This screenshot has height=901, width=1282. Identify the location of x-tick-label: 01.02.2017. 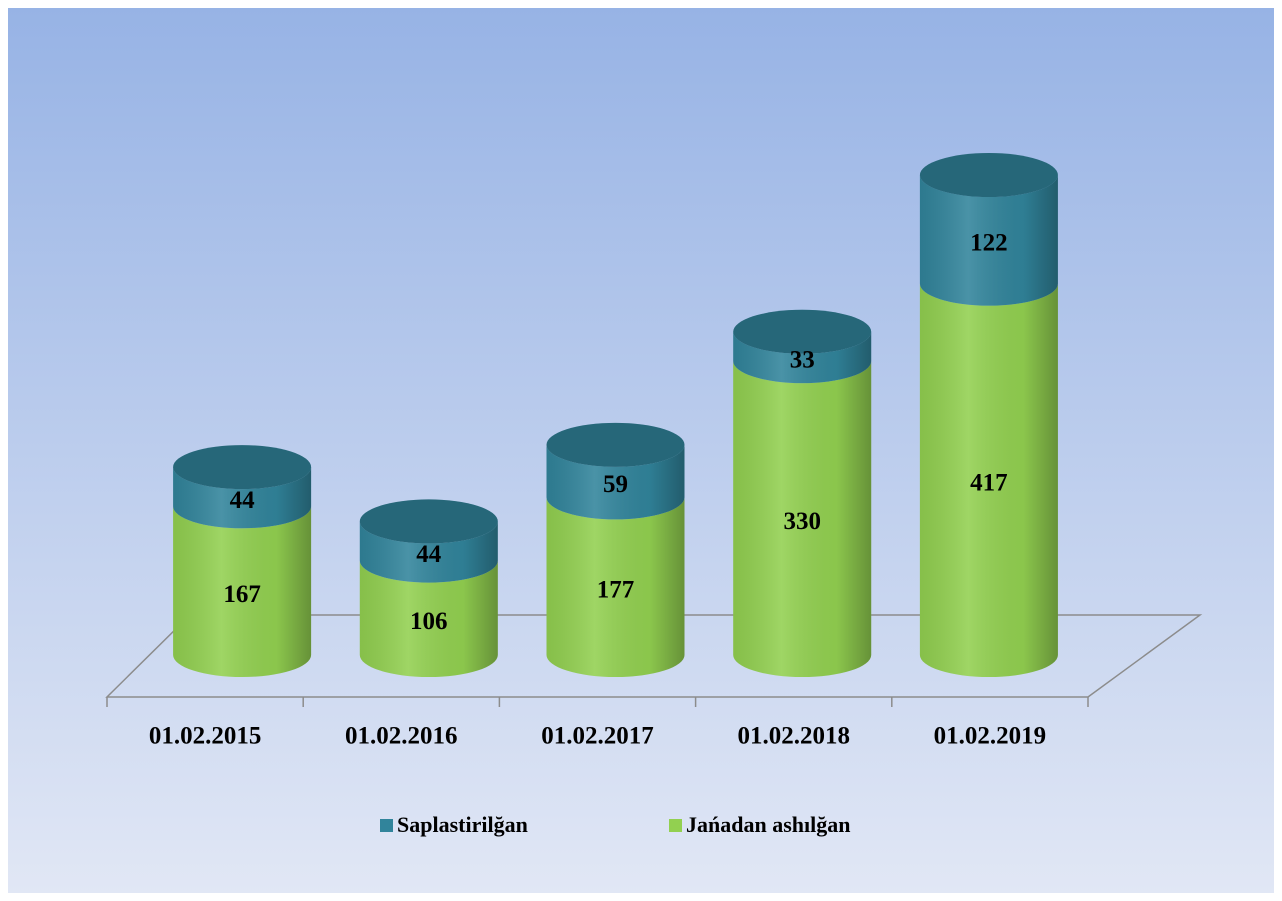
(597, 736).